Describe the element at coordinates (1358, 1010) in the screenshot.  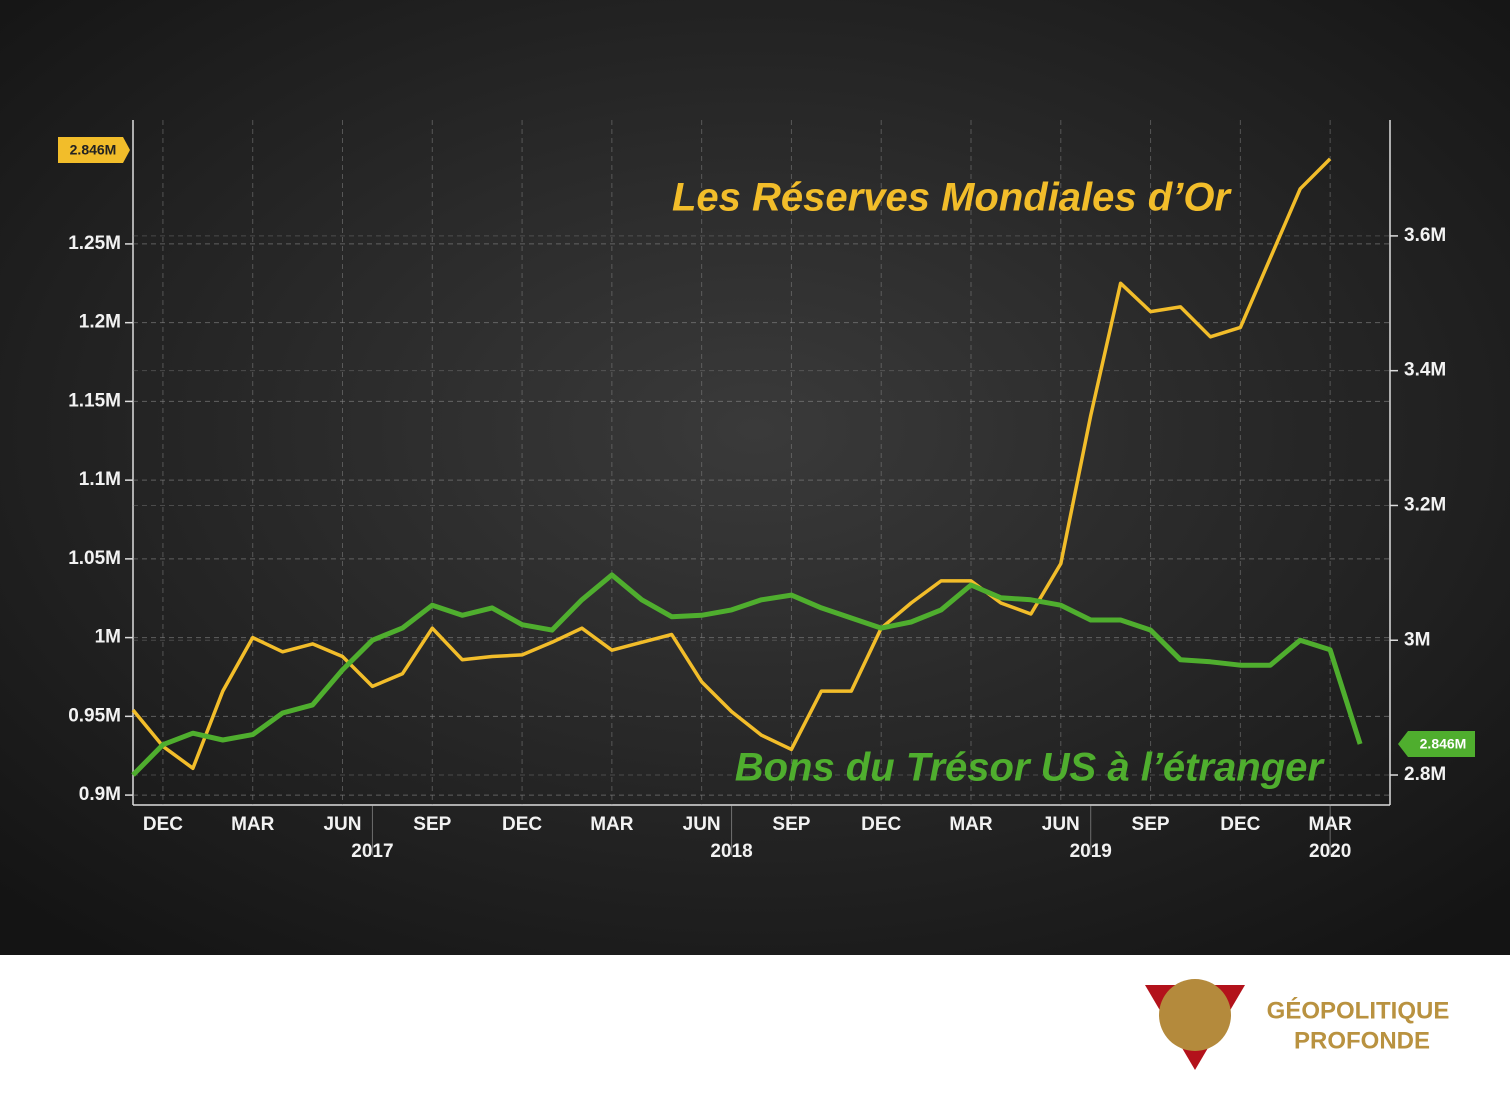
I see `logo-text: GÉOPOLITIQUE` at that location.